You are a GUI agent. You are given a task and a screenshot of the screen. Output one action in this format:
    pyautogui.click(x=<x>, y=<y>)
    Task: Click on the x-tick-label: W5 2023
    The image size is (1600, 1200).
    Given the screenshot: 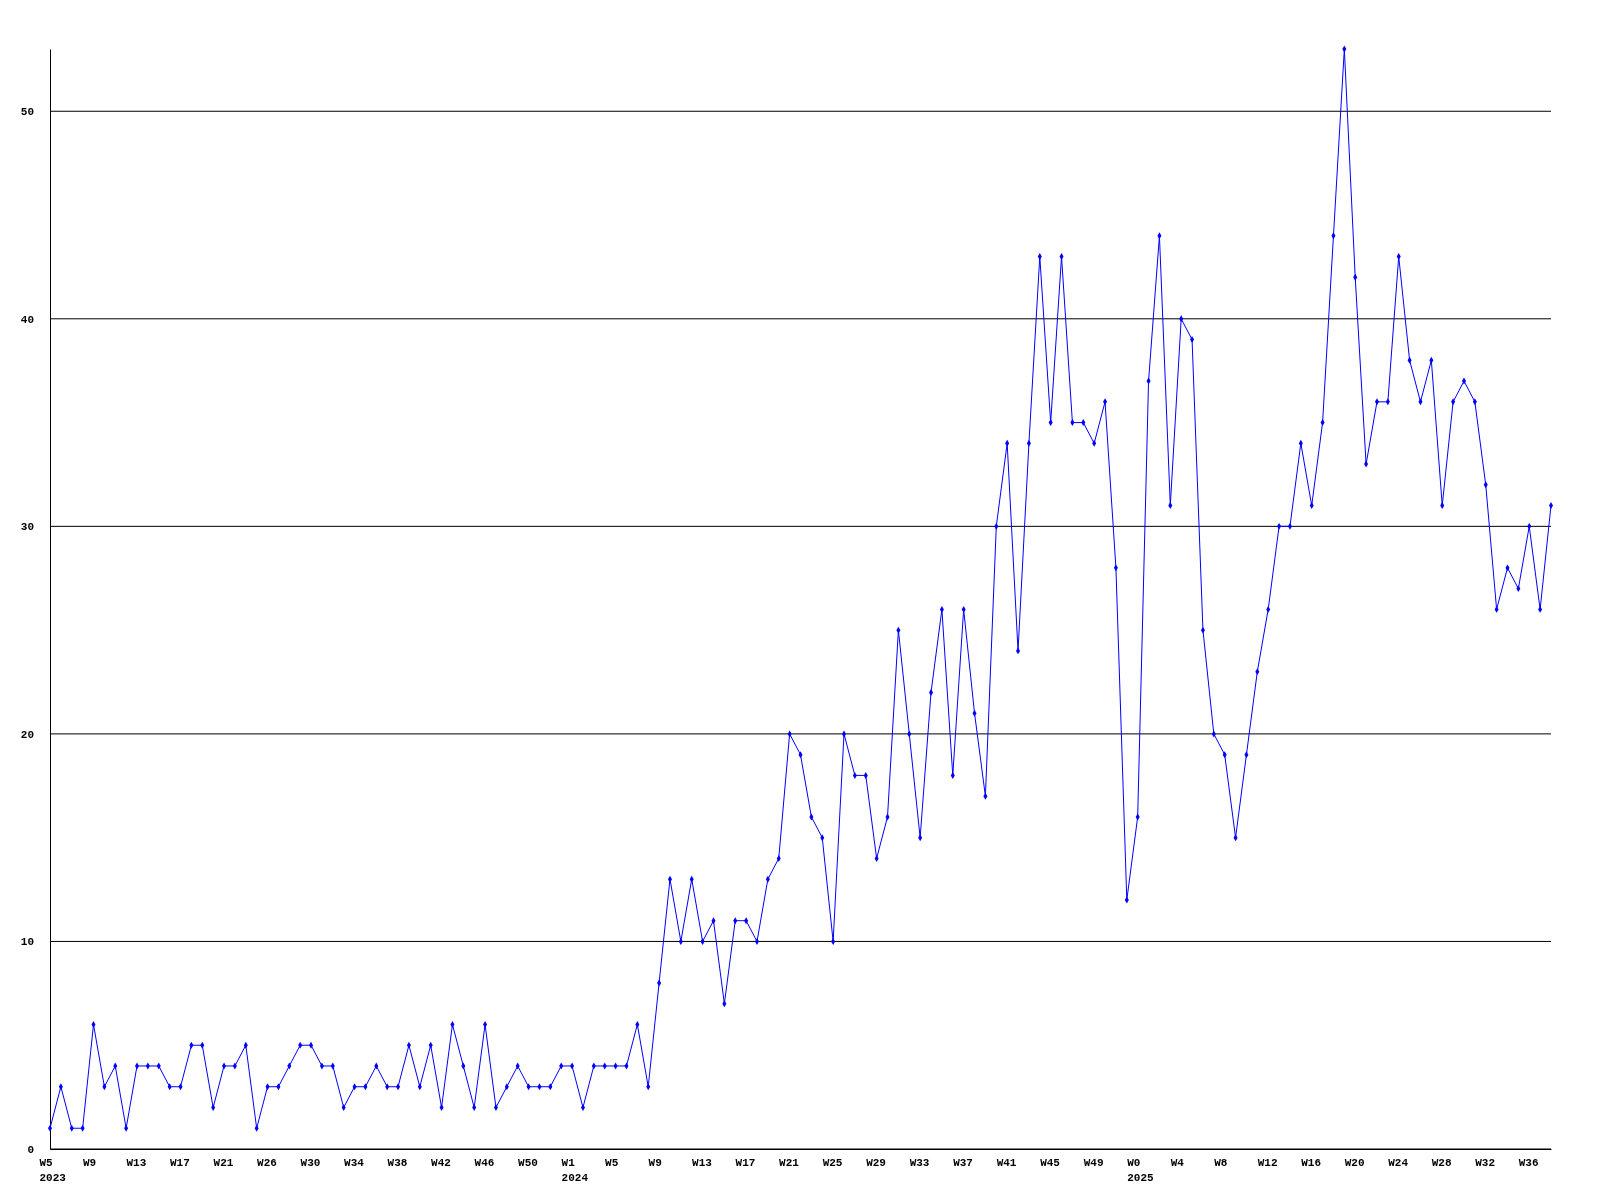 What is the action you would take?
    pyautogui.click(x=53, y=1170)
    